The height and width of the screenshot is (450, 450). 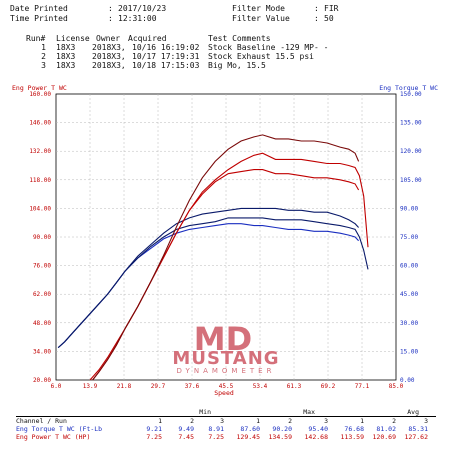 What do you see at coordinates (42, 266) in the screenshot?
I see `y-left-tick-label: 76.00` at bounding box center [42, 266].